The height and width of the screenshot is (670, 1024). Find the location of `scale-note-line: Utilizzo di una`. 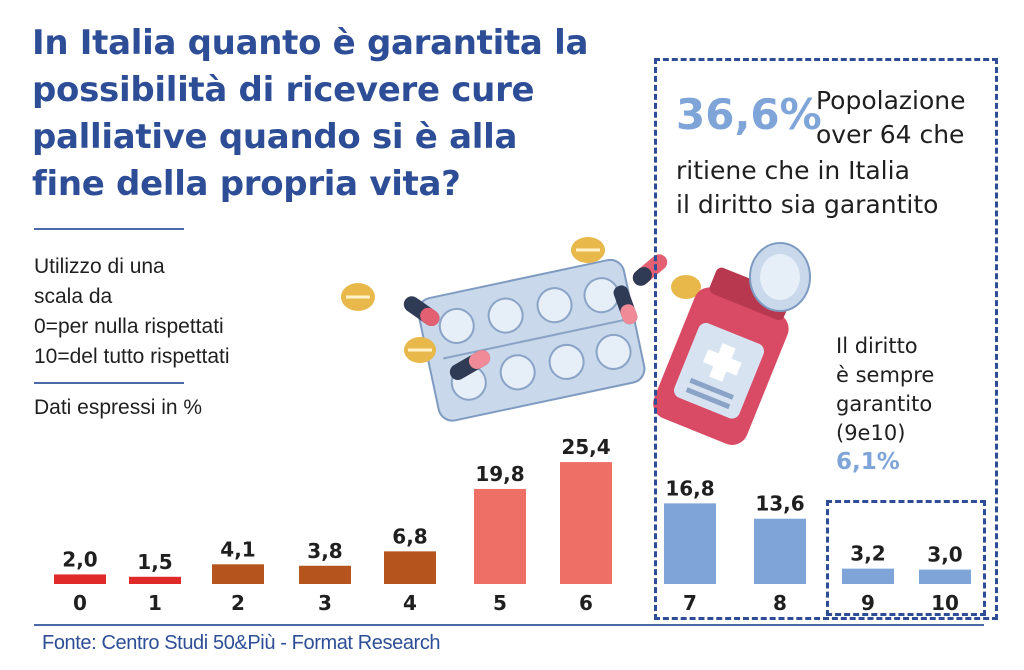

scale-note-line: Utilizzo di una is located at coordinates (99, 266).